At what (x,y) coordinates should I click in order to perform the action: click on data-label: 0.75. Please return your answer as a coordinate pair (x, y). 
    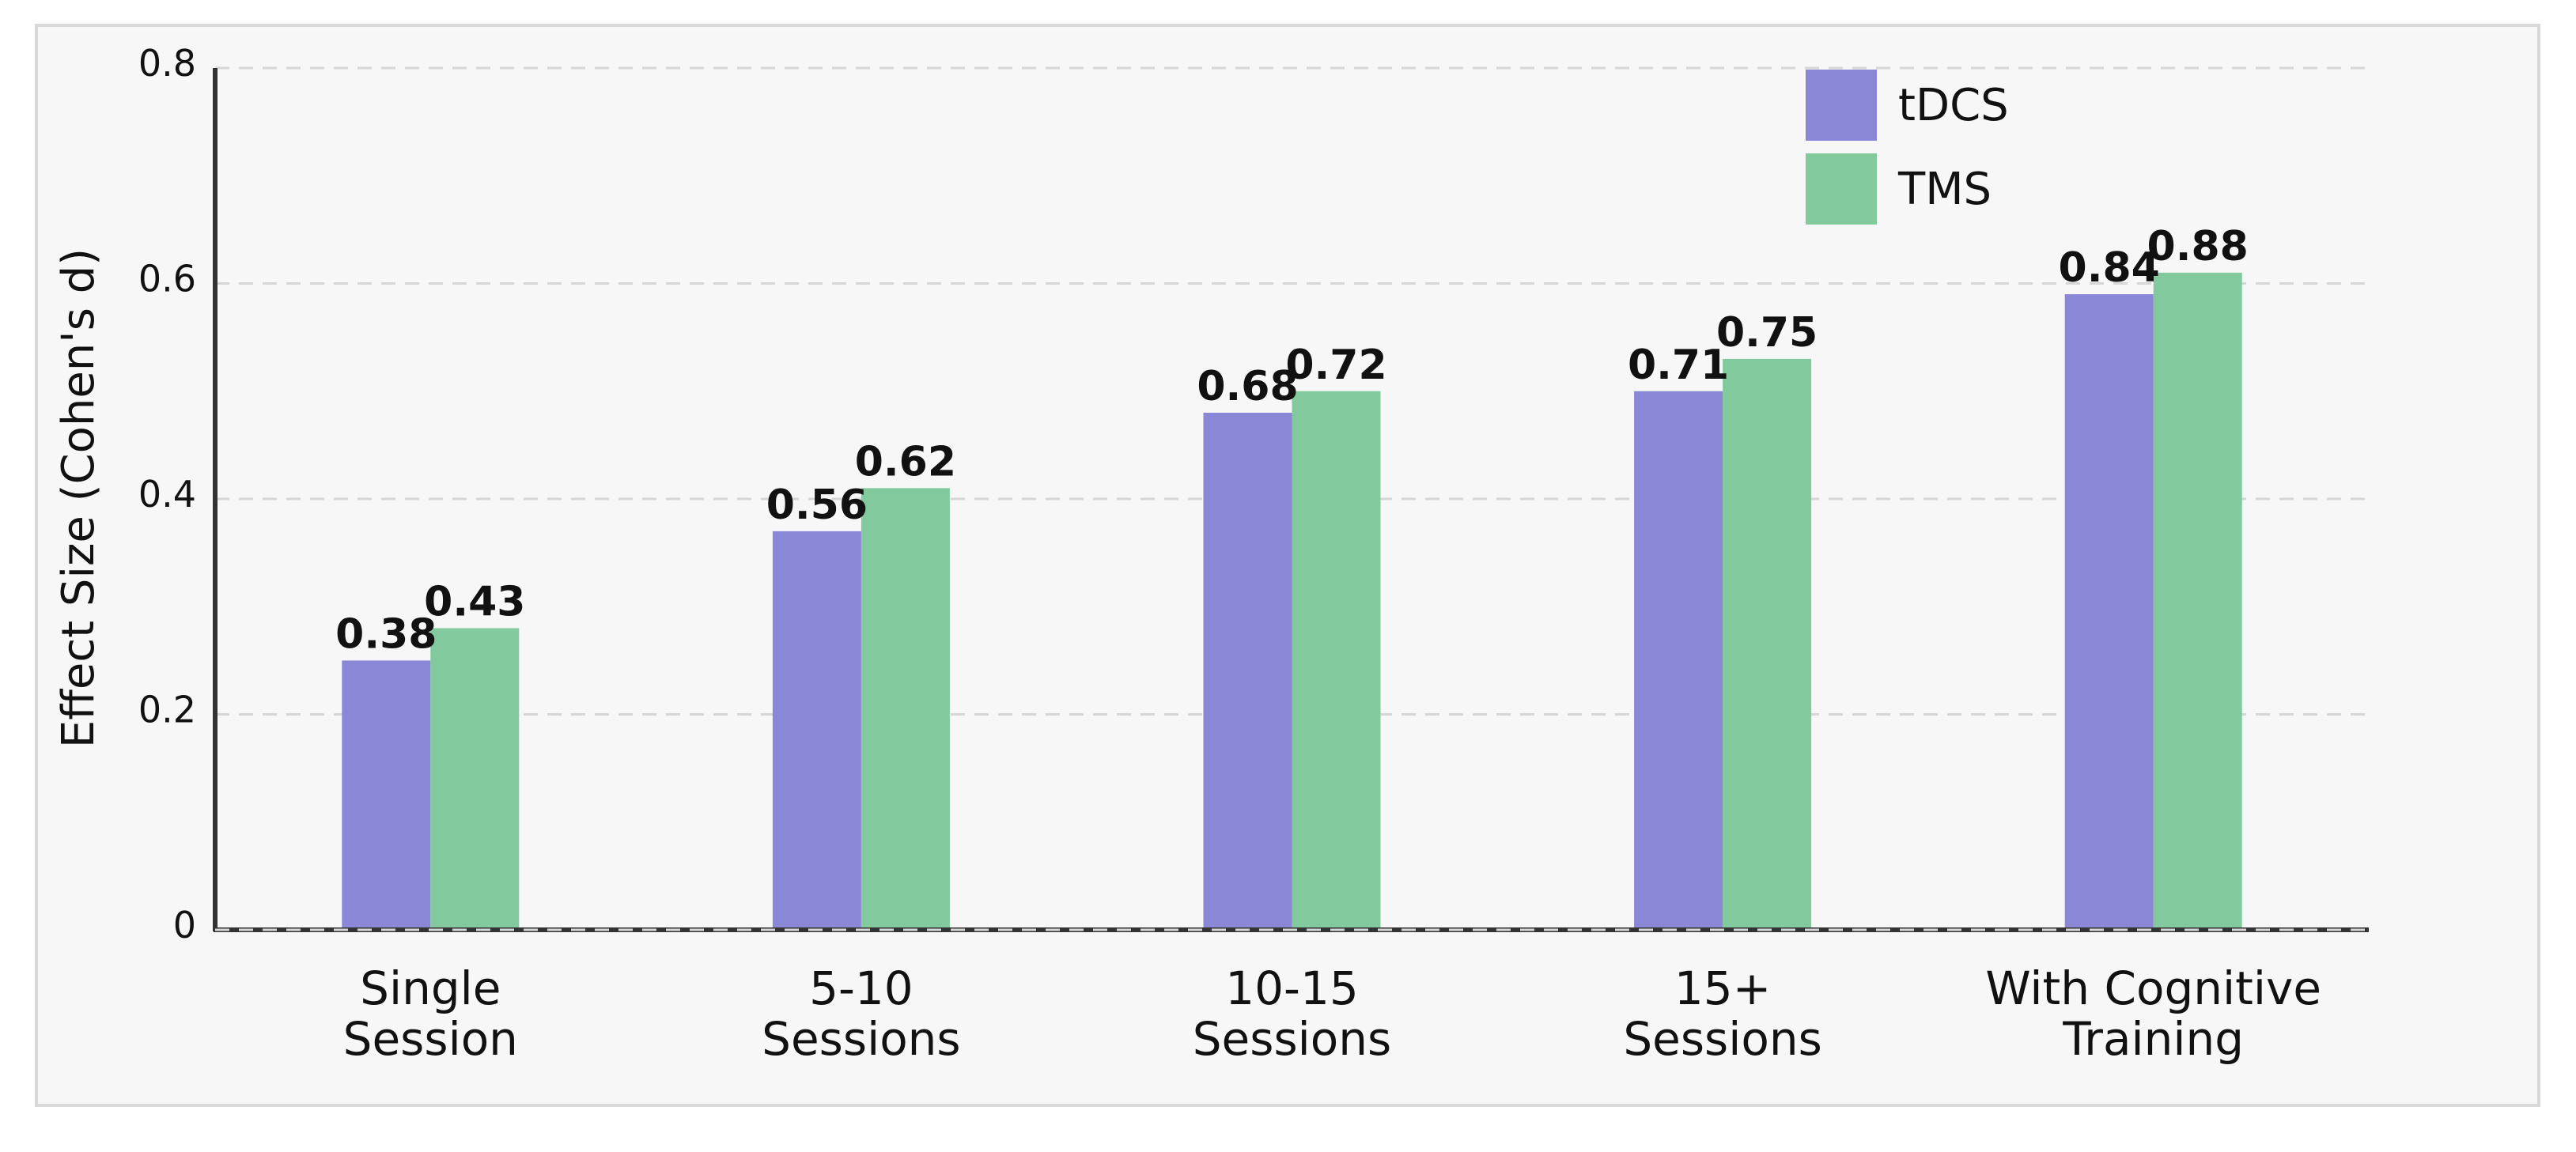
    Looking at the image, I should click on (1767, 333).